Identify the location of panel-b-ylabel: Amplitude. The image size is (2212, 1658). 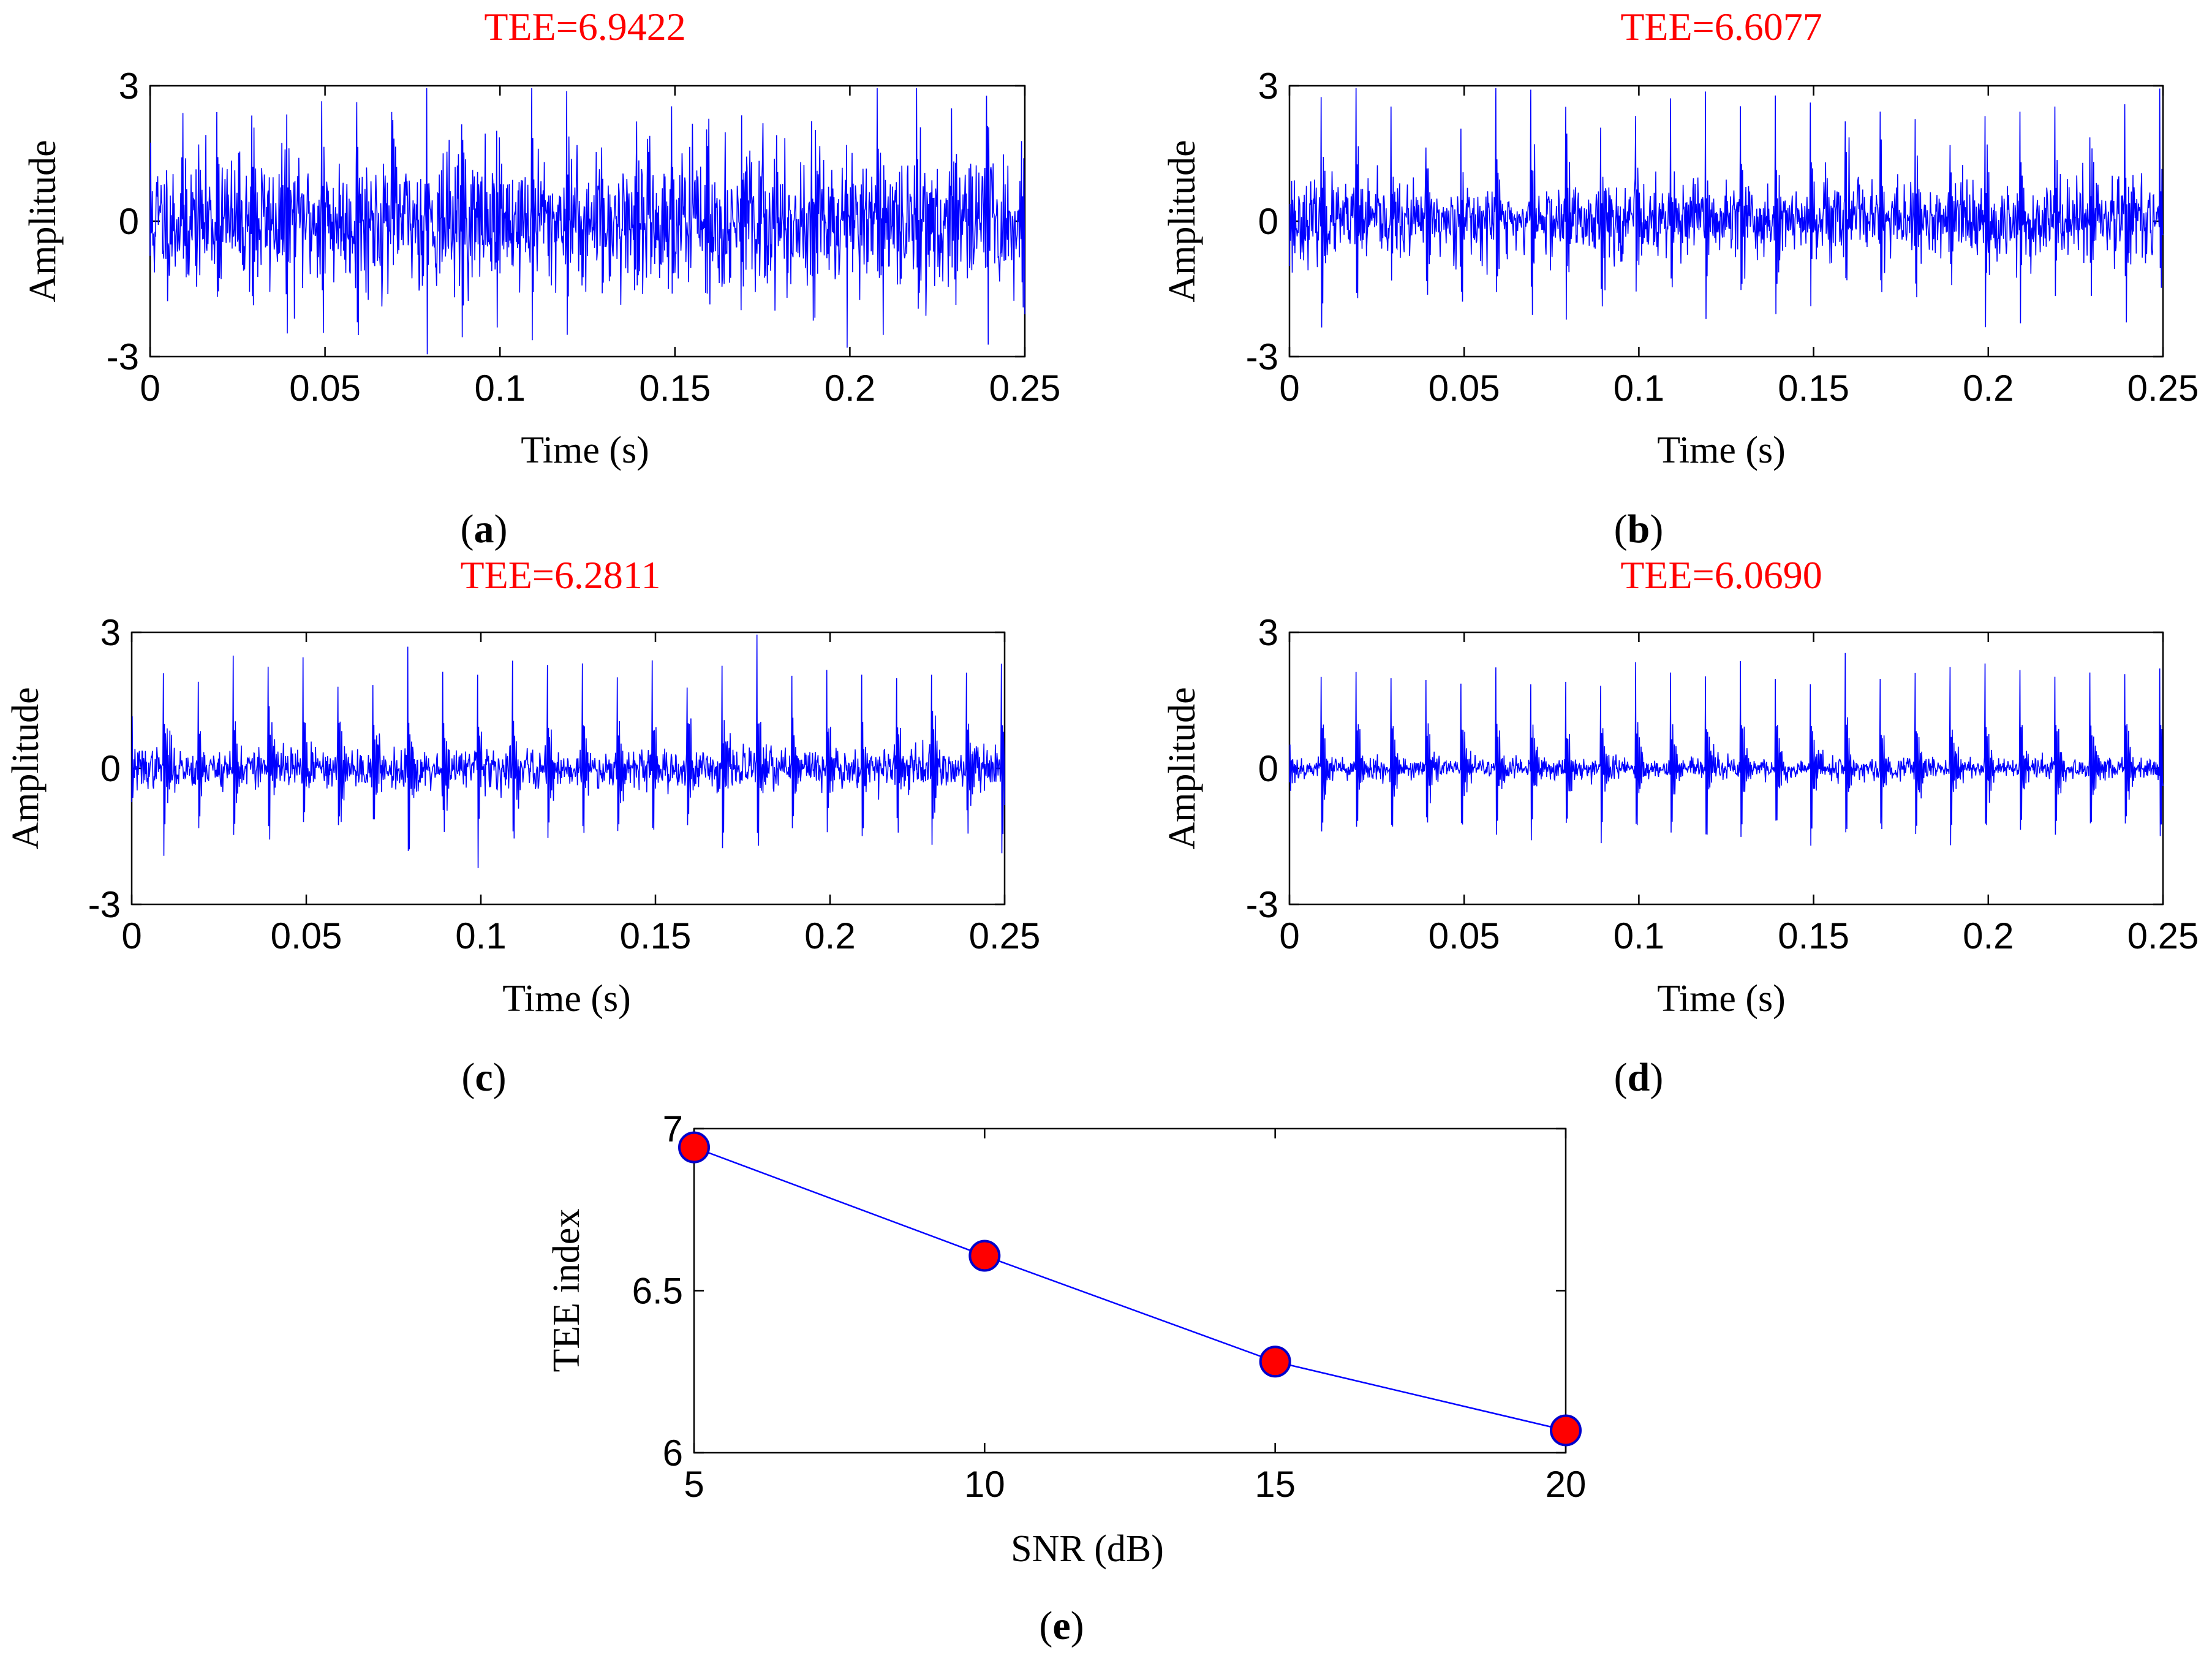
(1182, 221).